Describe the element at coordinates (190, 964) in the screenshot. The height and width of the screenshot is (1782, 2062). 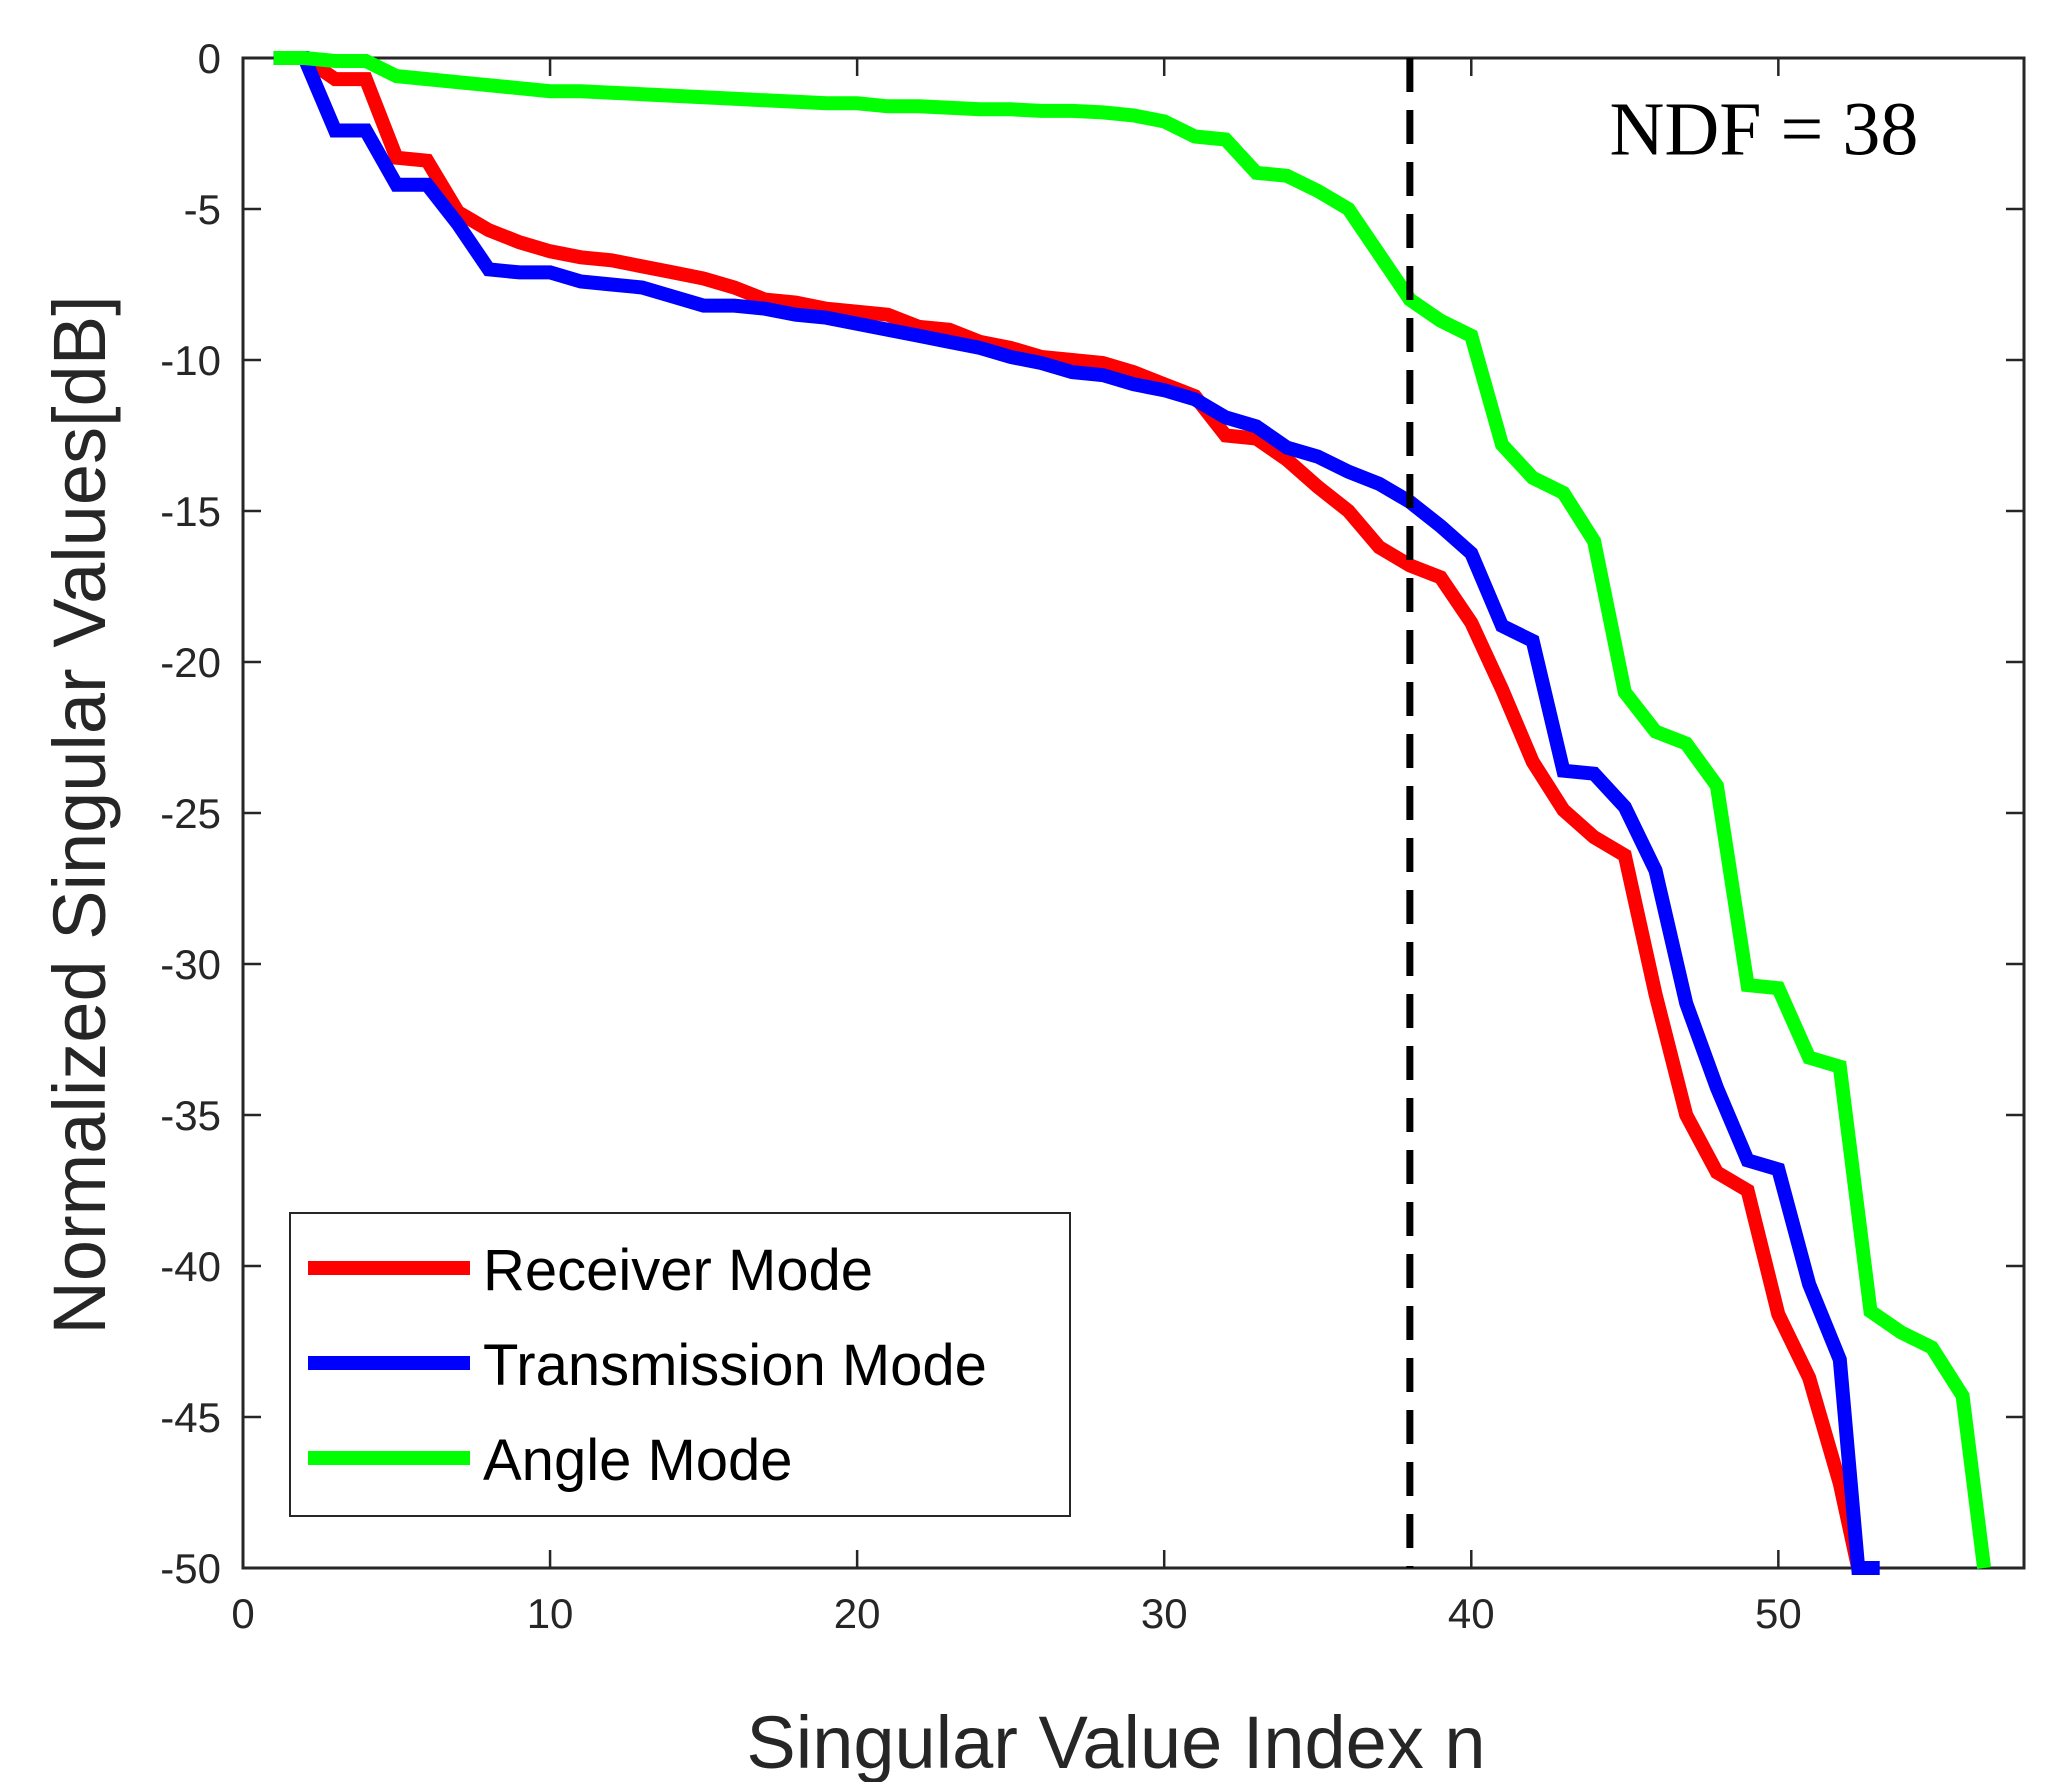
I see `y-tick-label: -30` at that location.